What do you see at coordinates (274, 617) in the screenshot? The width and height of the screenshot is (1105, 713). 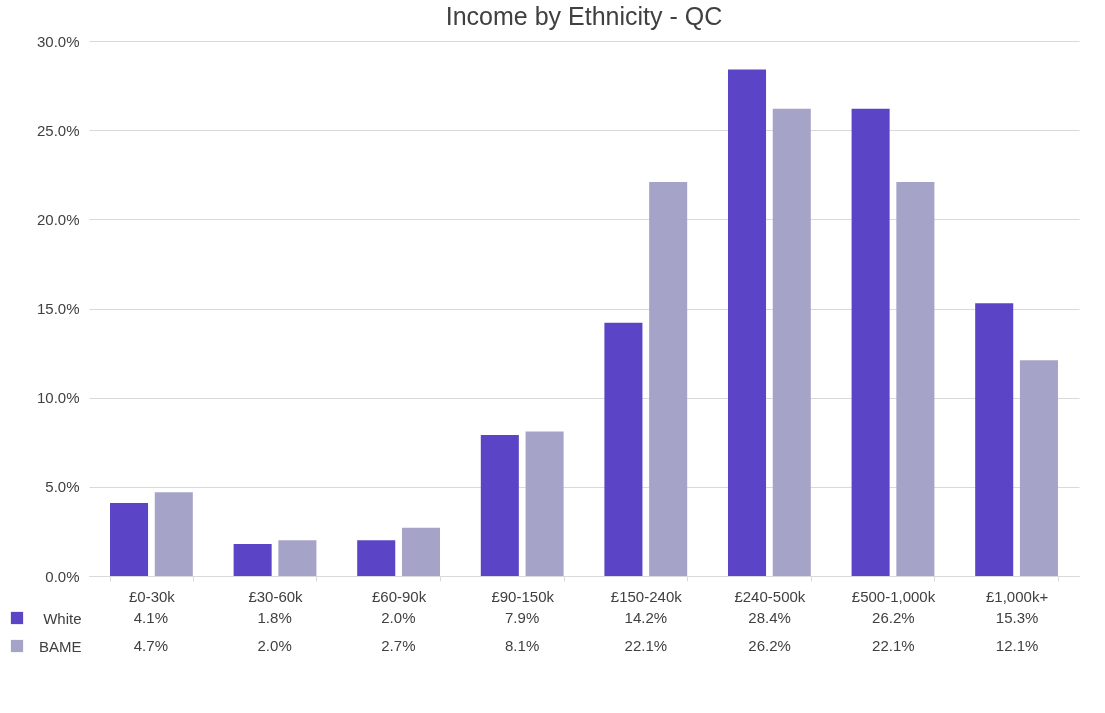 I see `data-label: 1.8%` at bounding box center [274, 617].